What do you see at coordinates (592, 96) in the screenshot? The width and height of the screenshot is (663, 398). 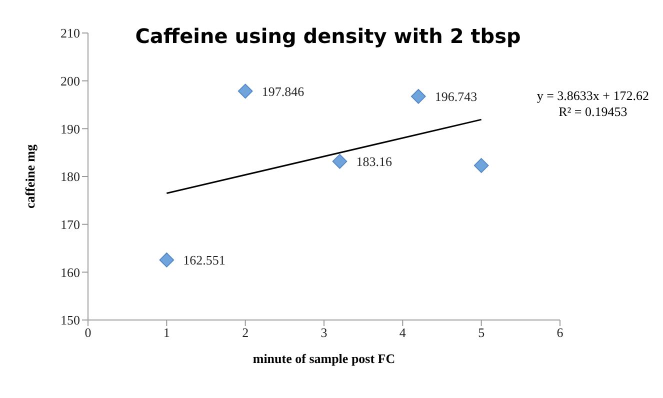 I see `annotation: y = 3.8633x + 172.62` at bounding box center [592, 96].